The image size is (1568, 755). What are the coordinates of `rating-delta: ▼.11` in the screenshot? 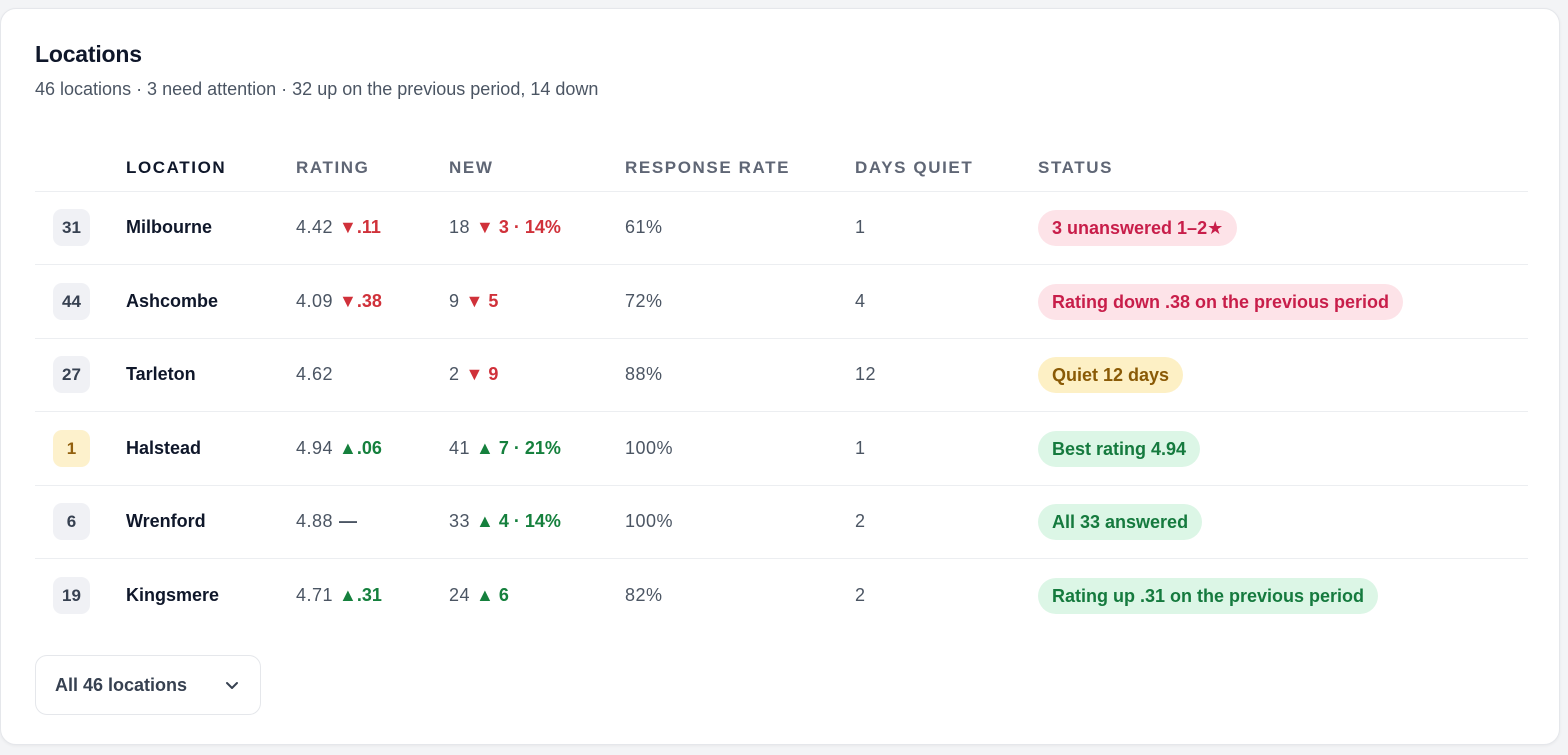 It's located at (360, 227).